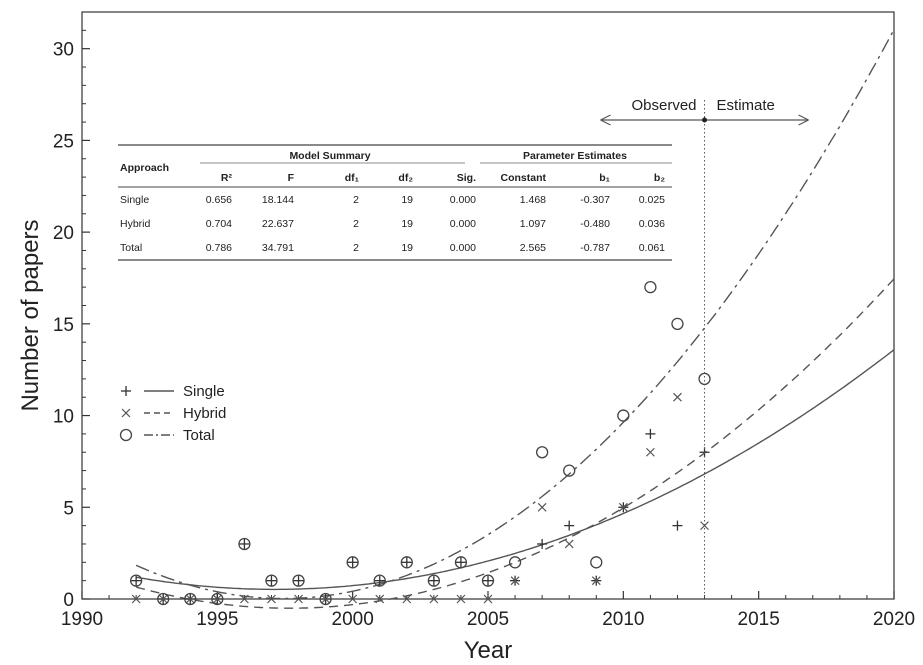  Describe the element at coordinates (604, 178) in the screenshot. I see `table-column-header: b₁` at that location.